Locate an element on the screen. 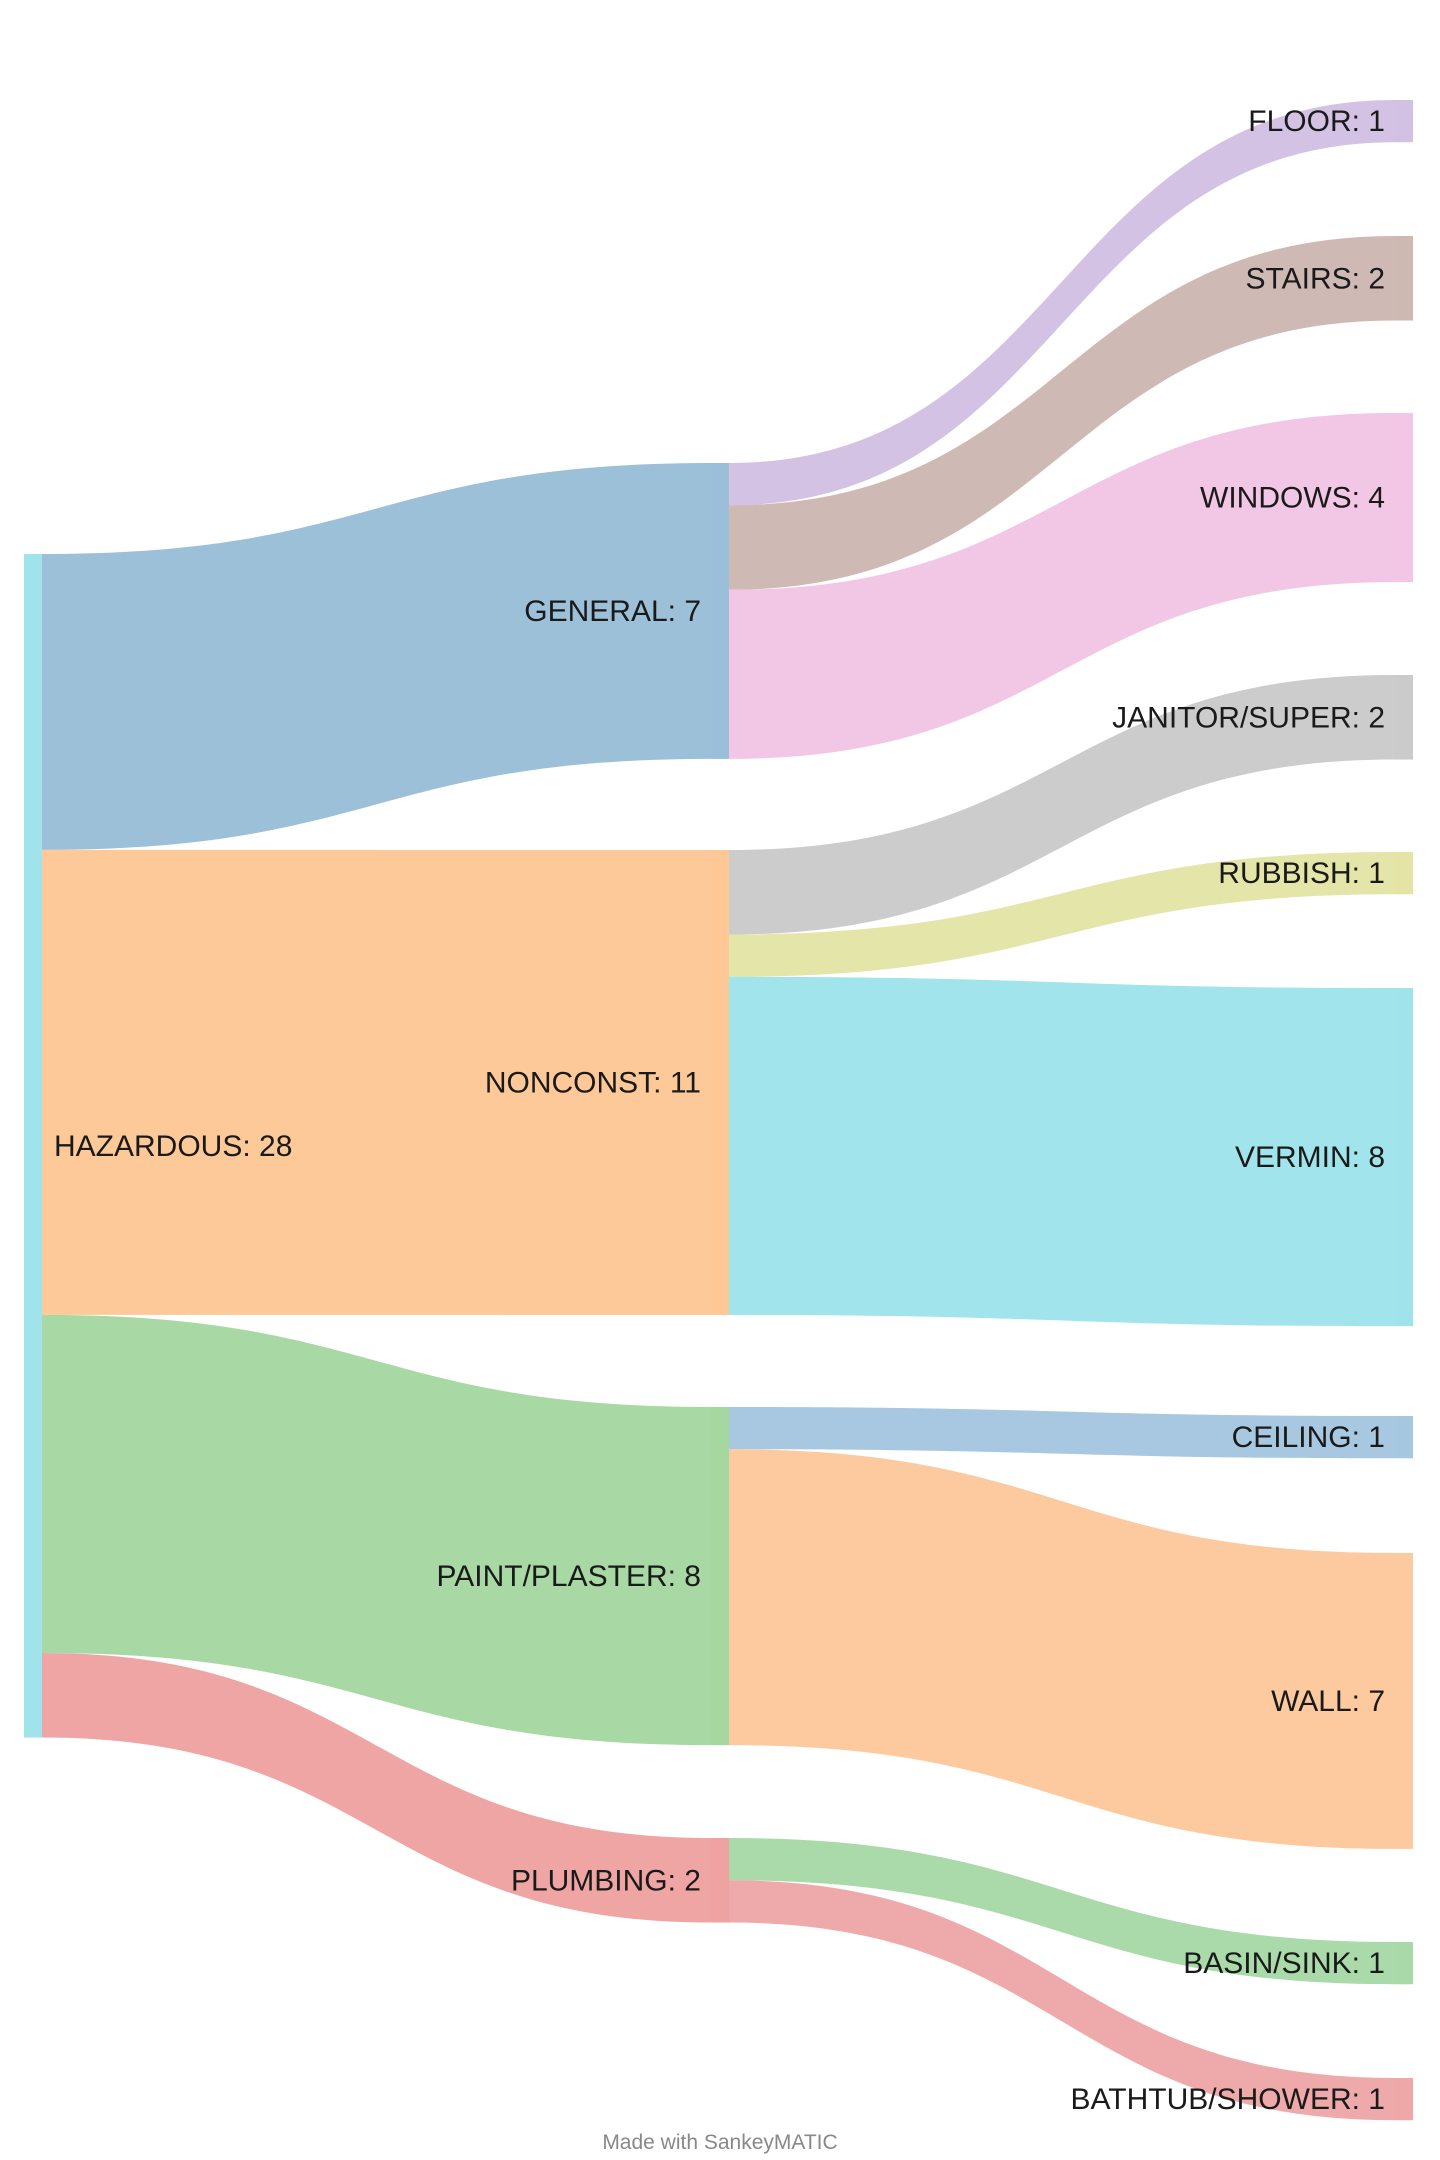  link-general-to-stairs is located at coordinates (1062, 413).